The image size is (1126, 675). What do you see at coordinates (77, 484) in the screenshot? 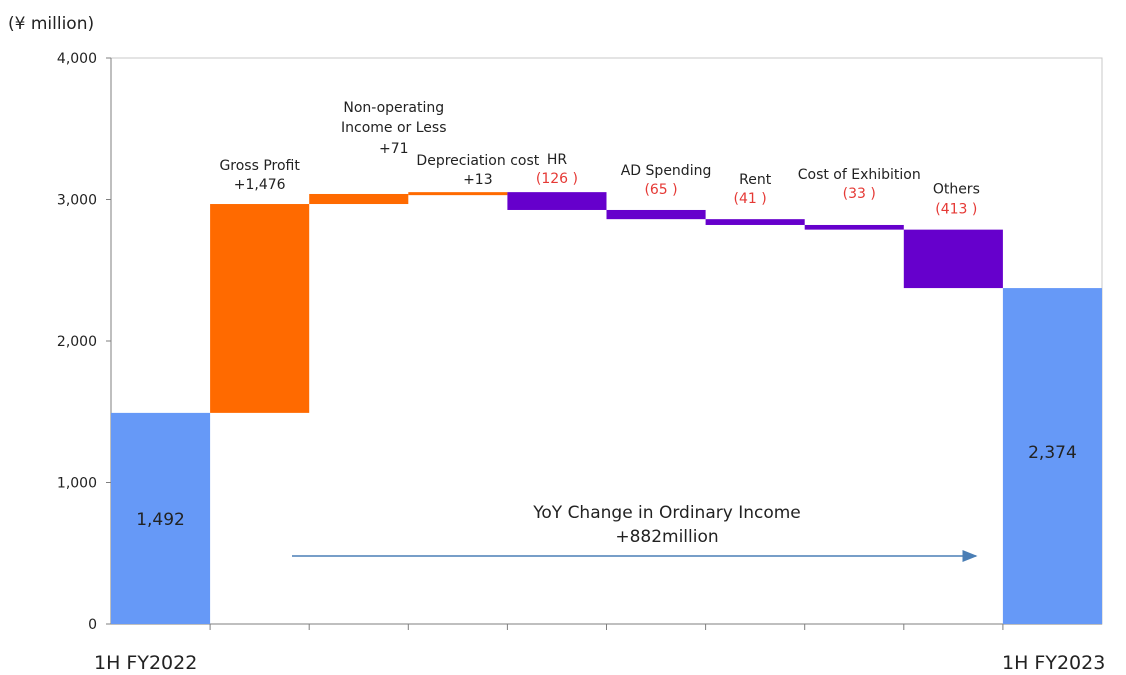
I see `y-tick-label: 1,000` at bounding box center [77, 484].